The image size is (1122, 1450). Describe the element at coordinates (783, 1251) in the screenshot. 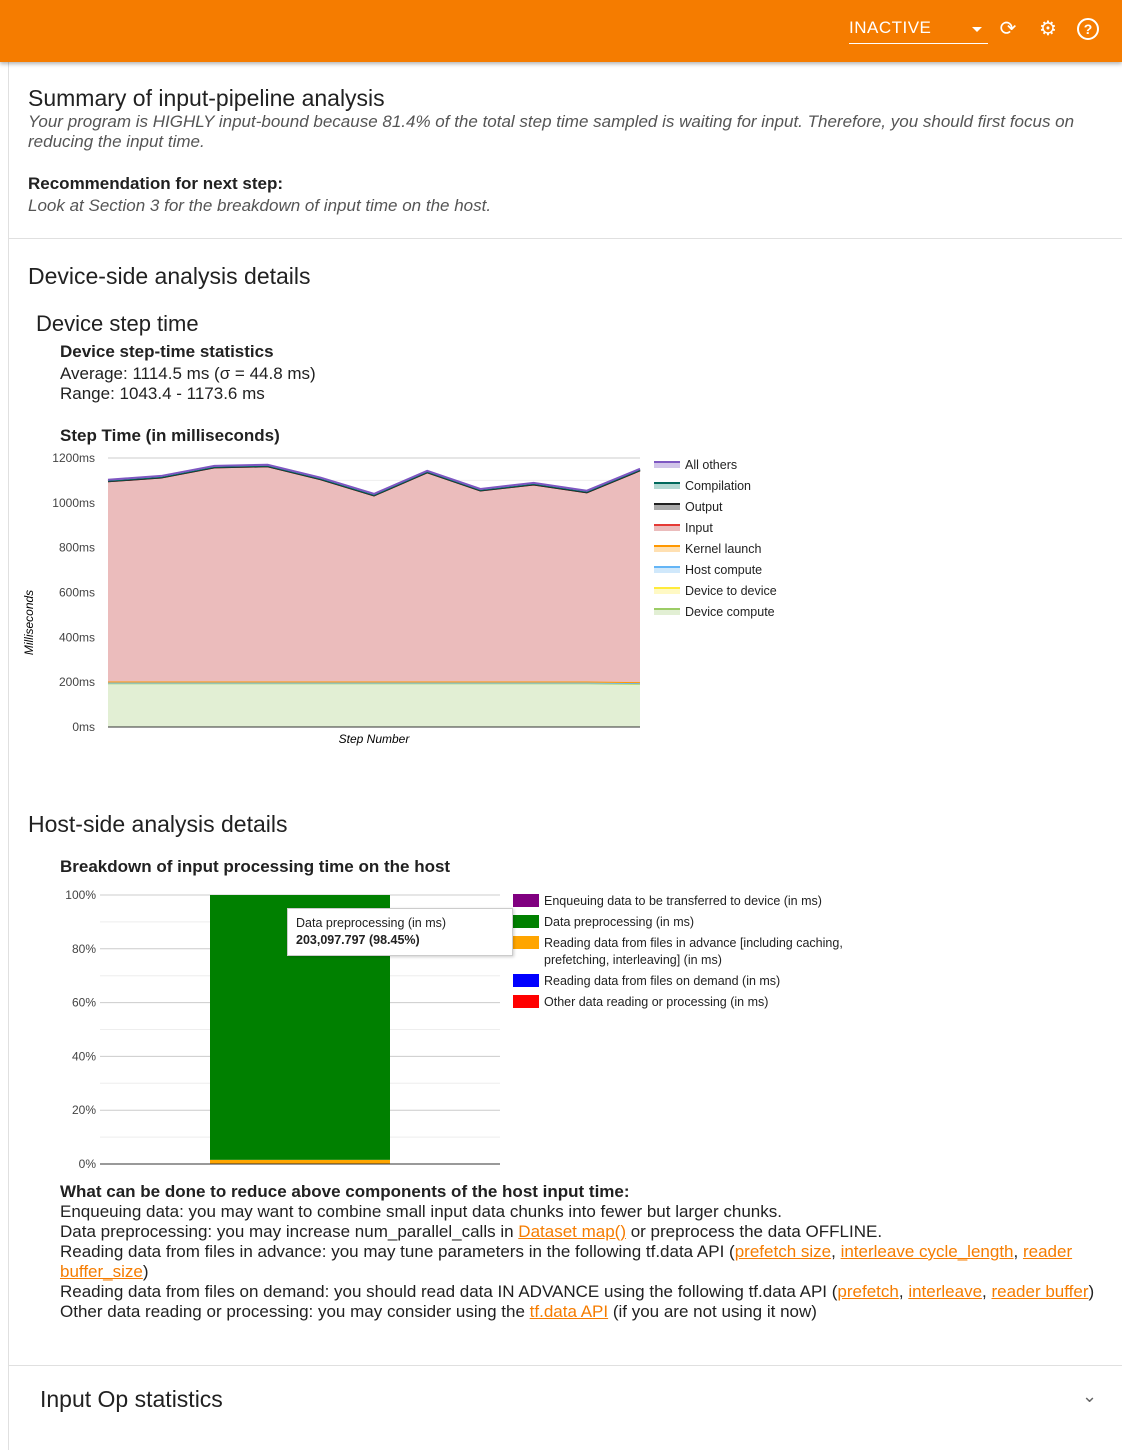

I see `prefetch-size-link: prefetch size` at that location.